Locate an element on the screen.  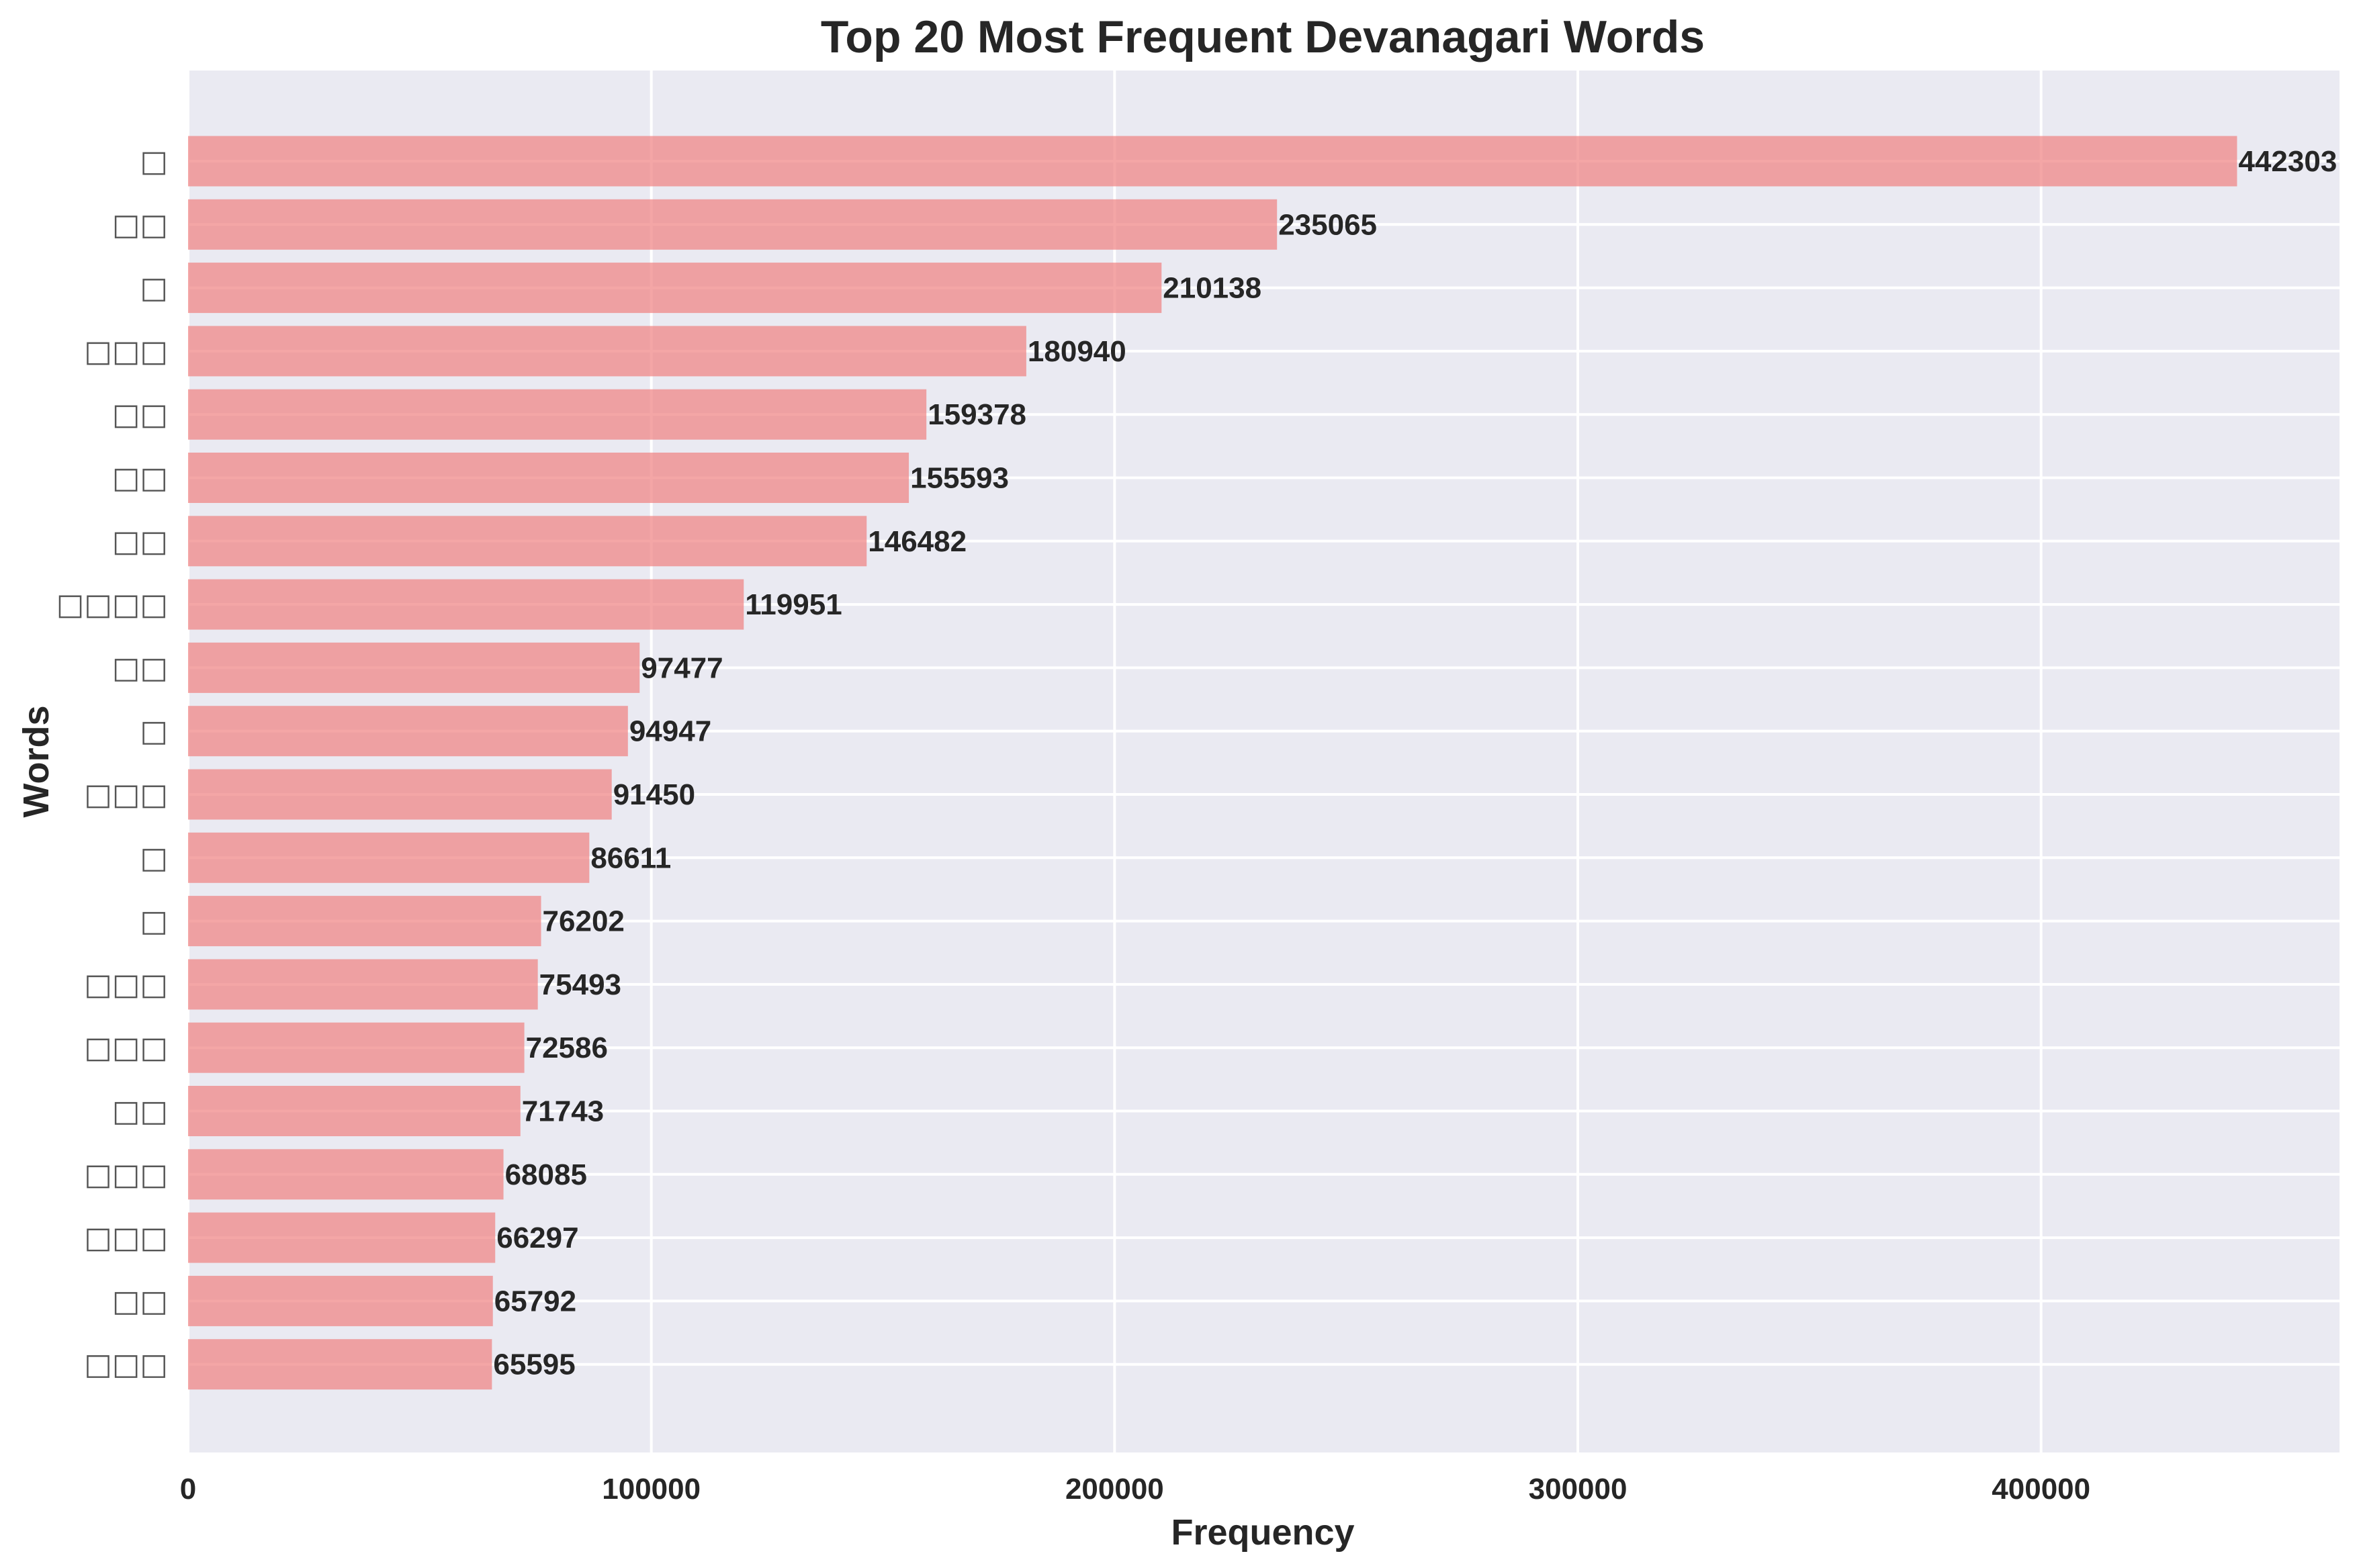
bar-value-label: 68085 is located at coordinates (546, 1174).